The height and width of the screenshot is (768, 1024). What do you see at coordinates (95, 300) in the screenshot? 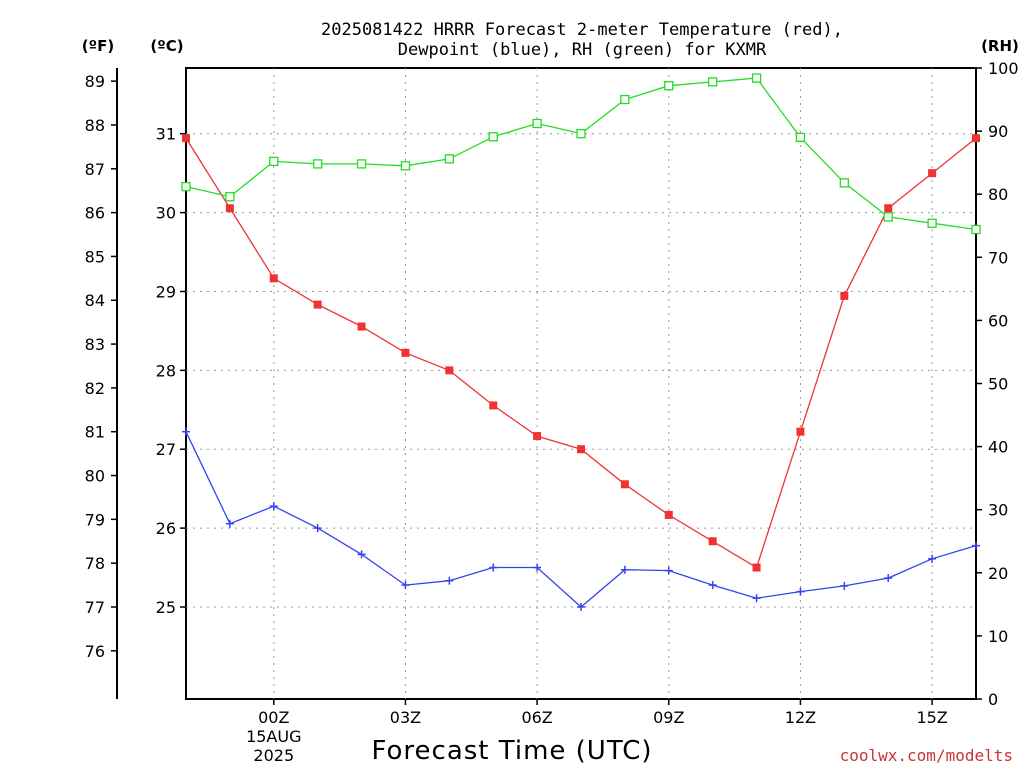
I see `fahrenheit-tick-label: 84` at bounding box center [95, 300].